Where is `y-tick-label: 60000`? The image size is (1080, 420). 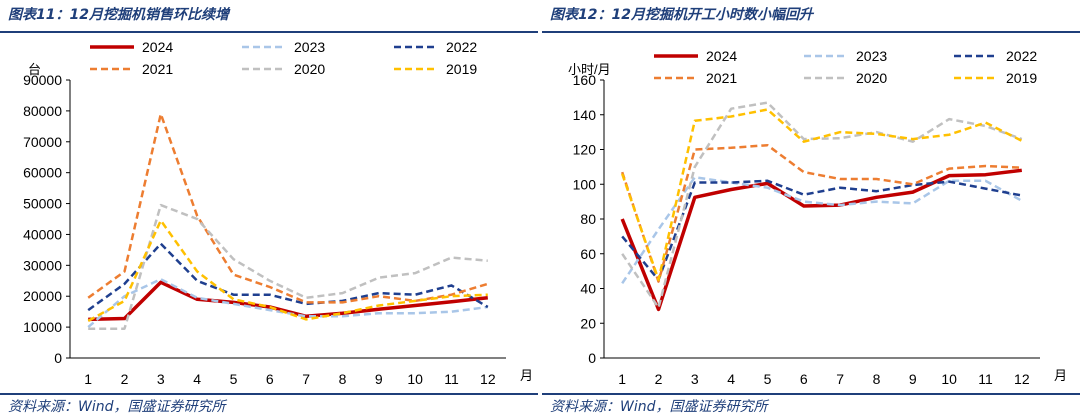 y-tick-label: 60000 is located at coordinates (42, 173).